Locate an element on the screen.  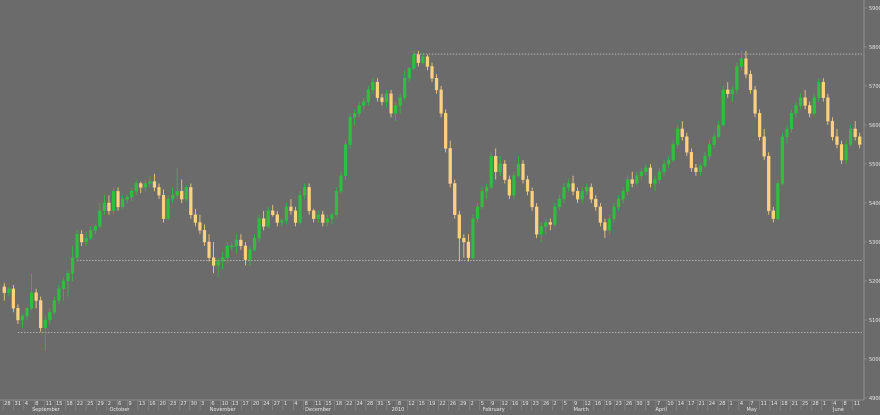
x-day-label: 16 is located at coordinates (152, 404).